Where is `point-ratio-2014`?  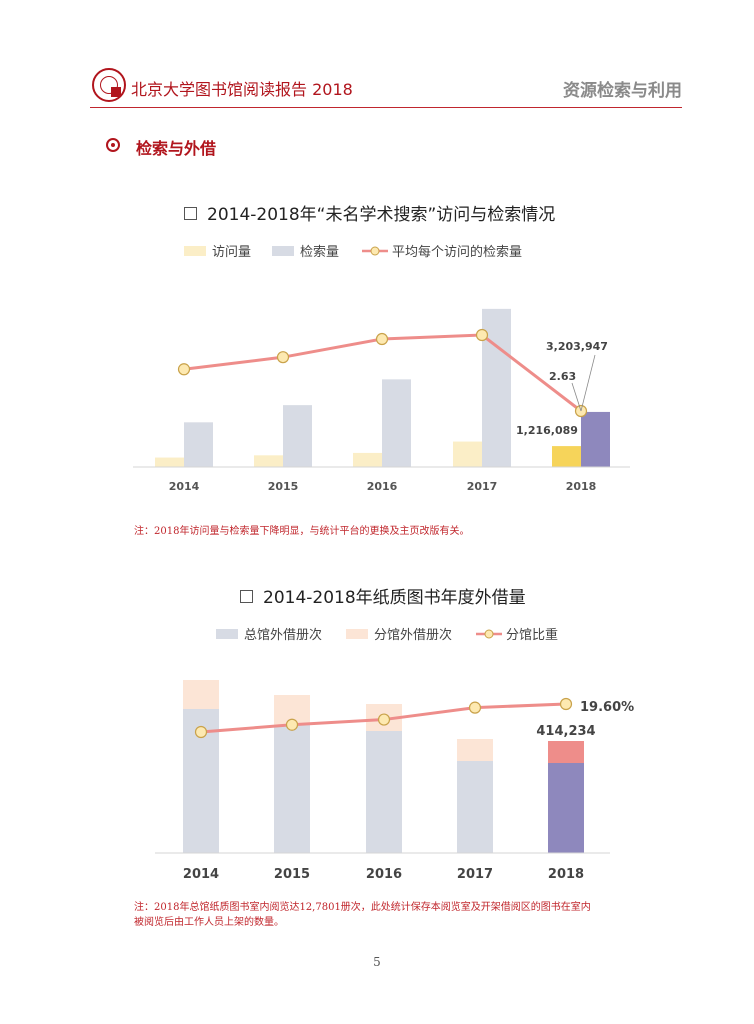
point-ratio-2014 is located at coordinates (201, 732).